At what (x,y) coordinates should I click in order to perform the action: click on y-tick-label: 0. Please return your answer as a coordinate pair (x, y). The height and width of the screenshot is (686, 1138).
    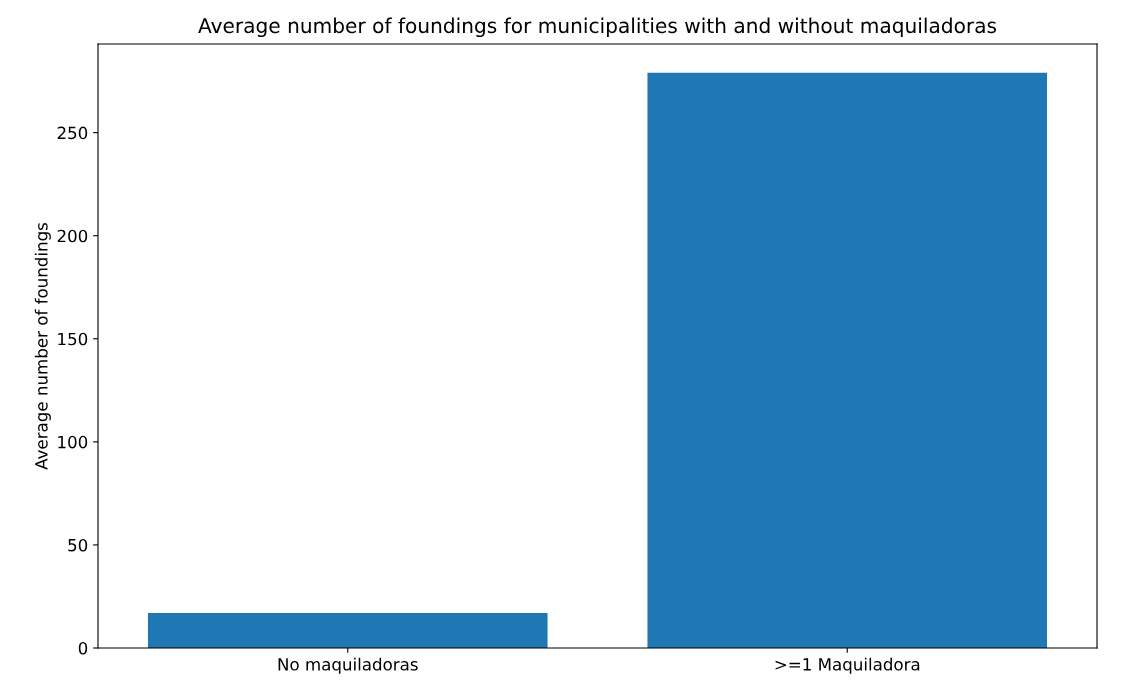
    Looking at the image, I should click on (83, 648).